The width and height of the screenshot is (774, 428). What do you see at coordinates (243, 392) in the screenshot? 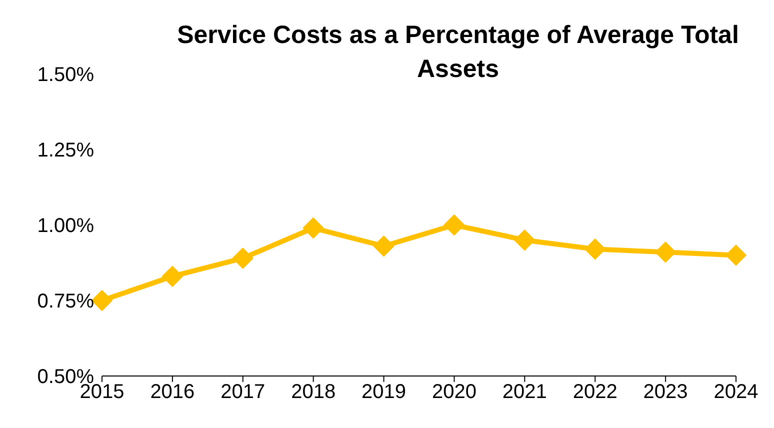
I see `x-tick-label: 2017` at bounding box center [243, 392].